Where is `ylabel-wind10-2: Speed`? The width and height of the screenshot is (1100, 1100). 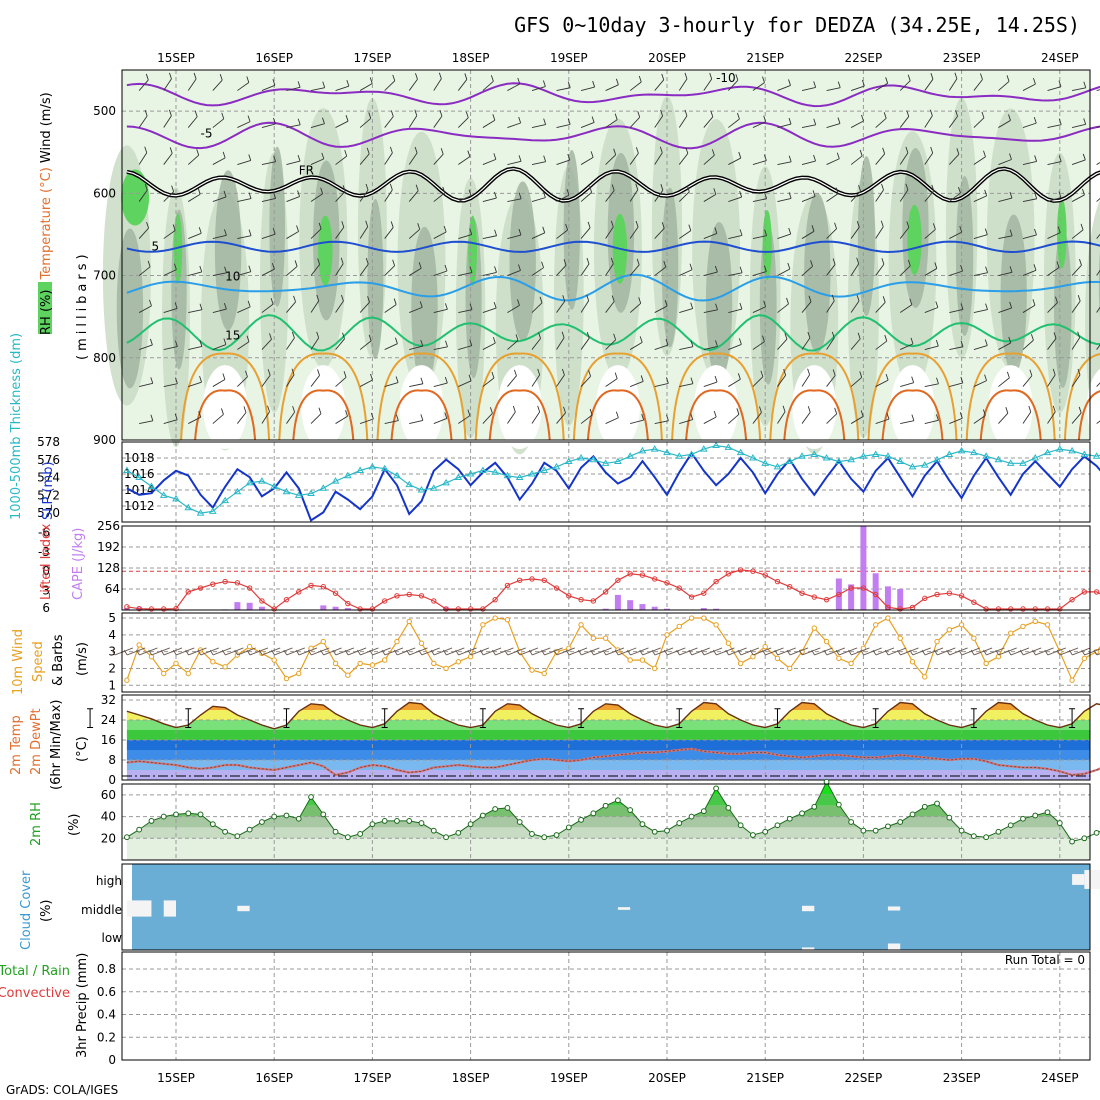
ylabel-wind10-2: Speed is located at coordinates (38, 661).